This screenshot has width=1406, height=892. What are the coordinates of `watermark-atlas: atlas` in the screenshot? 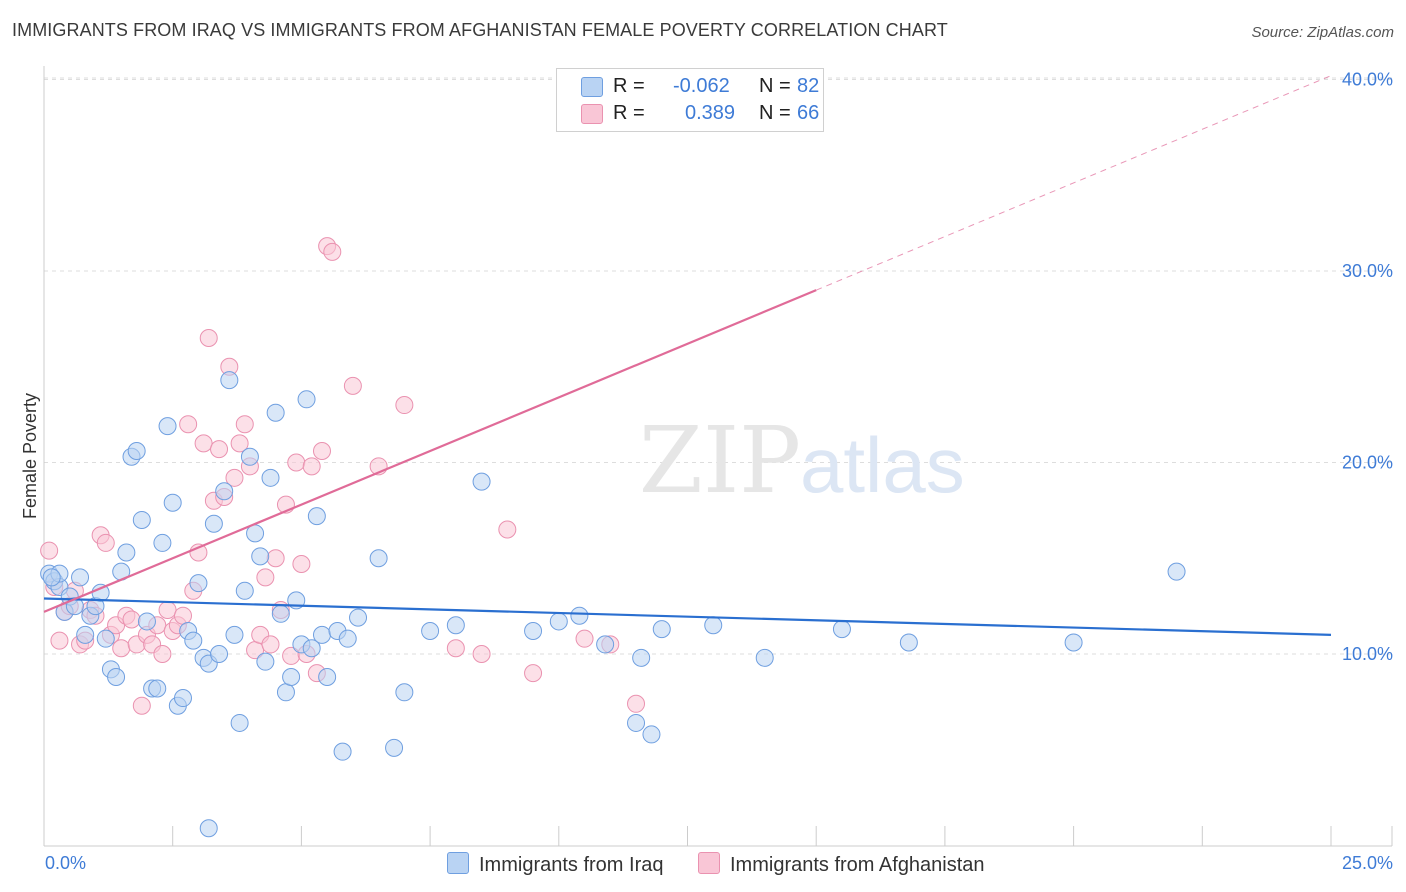 It's located at (882, 465).